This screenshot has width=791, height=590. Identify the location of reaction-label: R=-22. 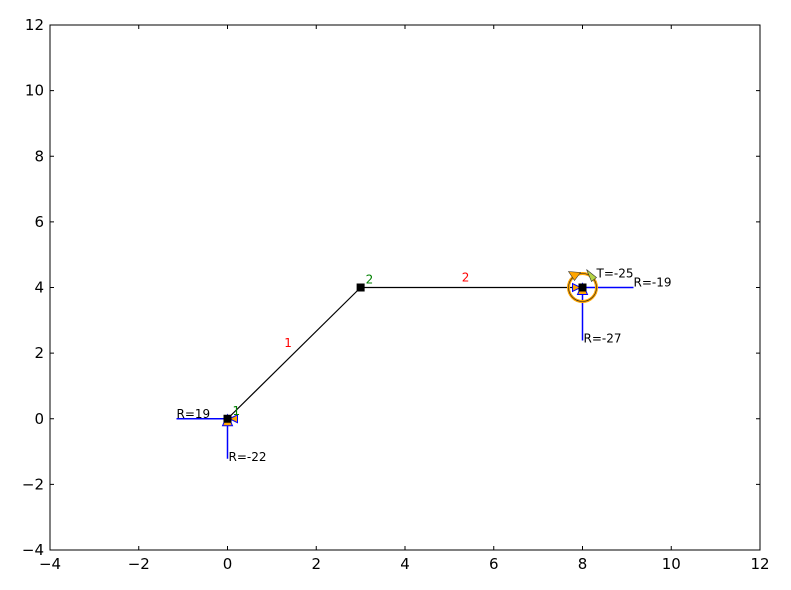
(248, 457).